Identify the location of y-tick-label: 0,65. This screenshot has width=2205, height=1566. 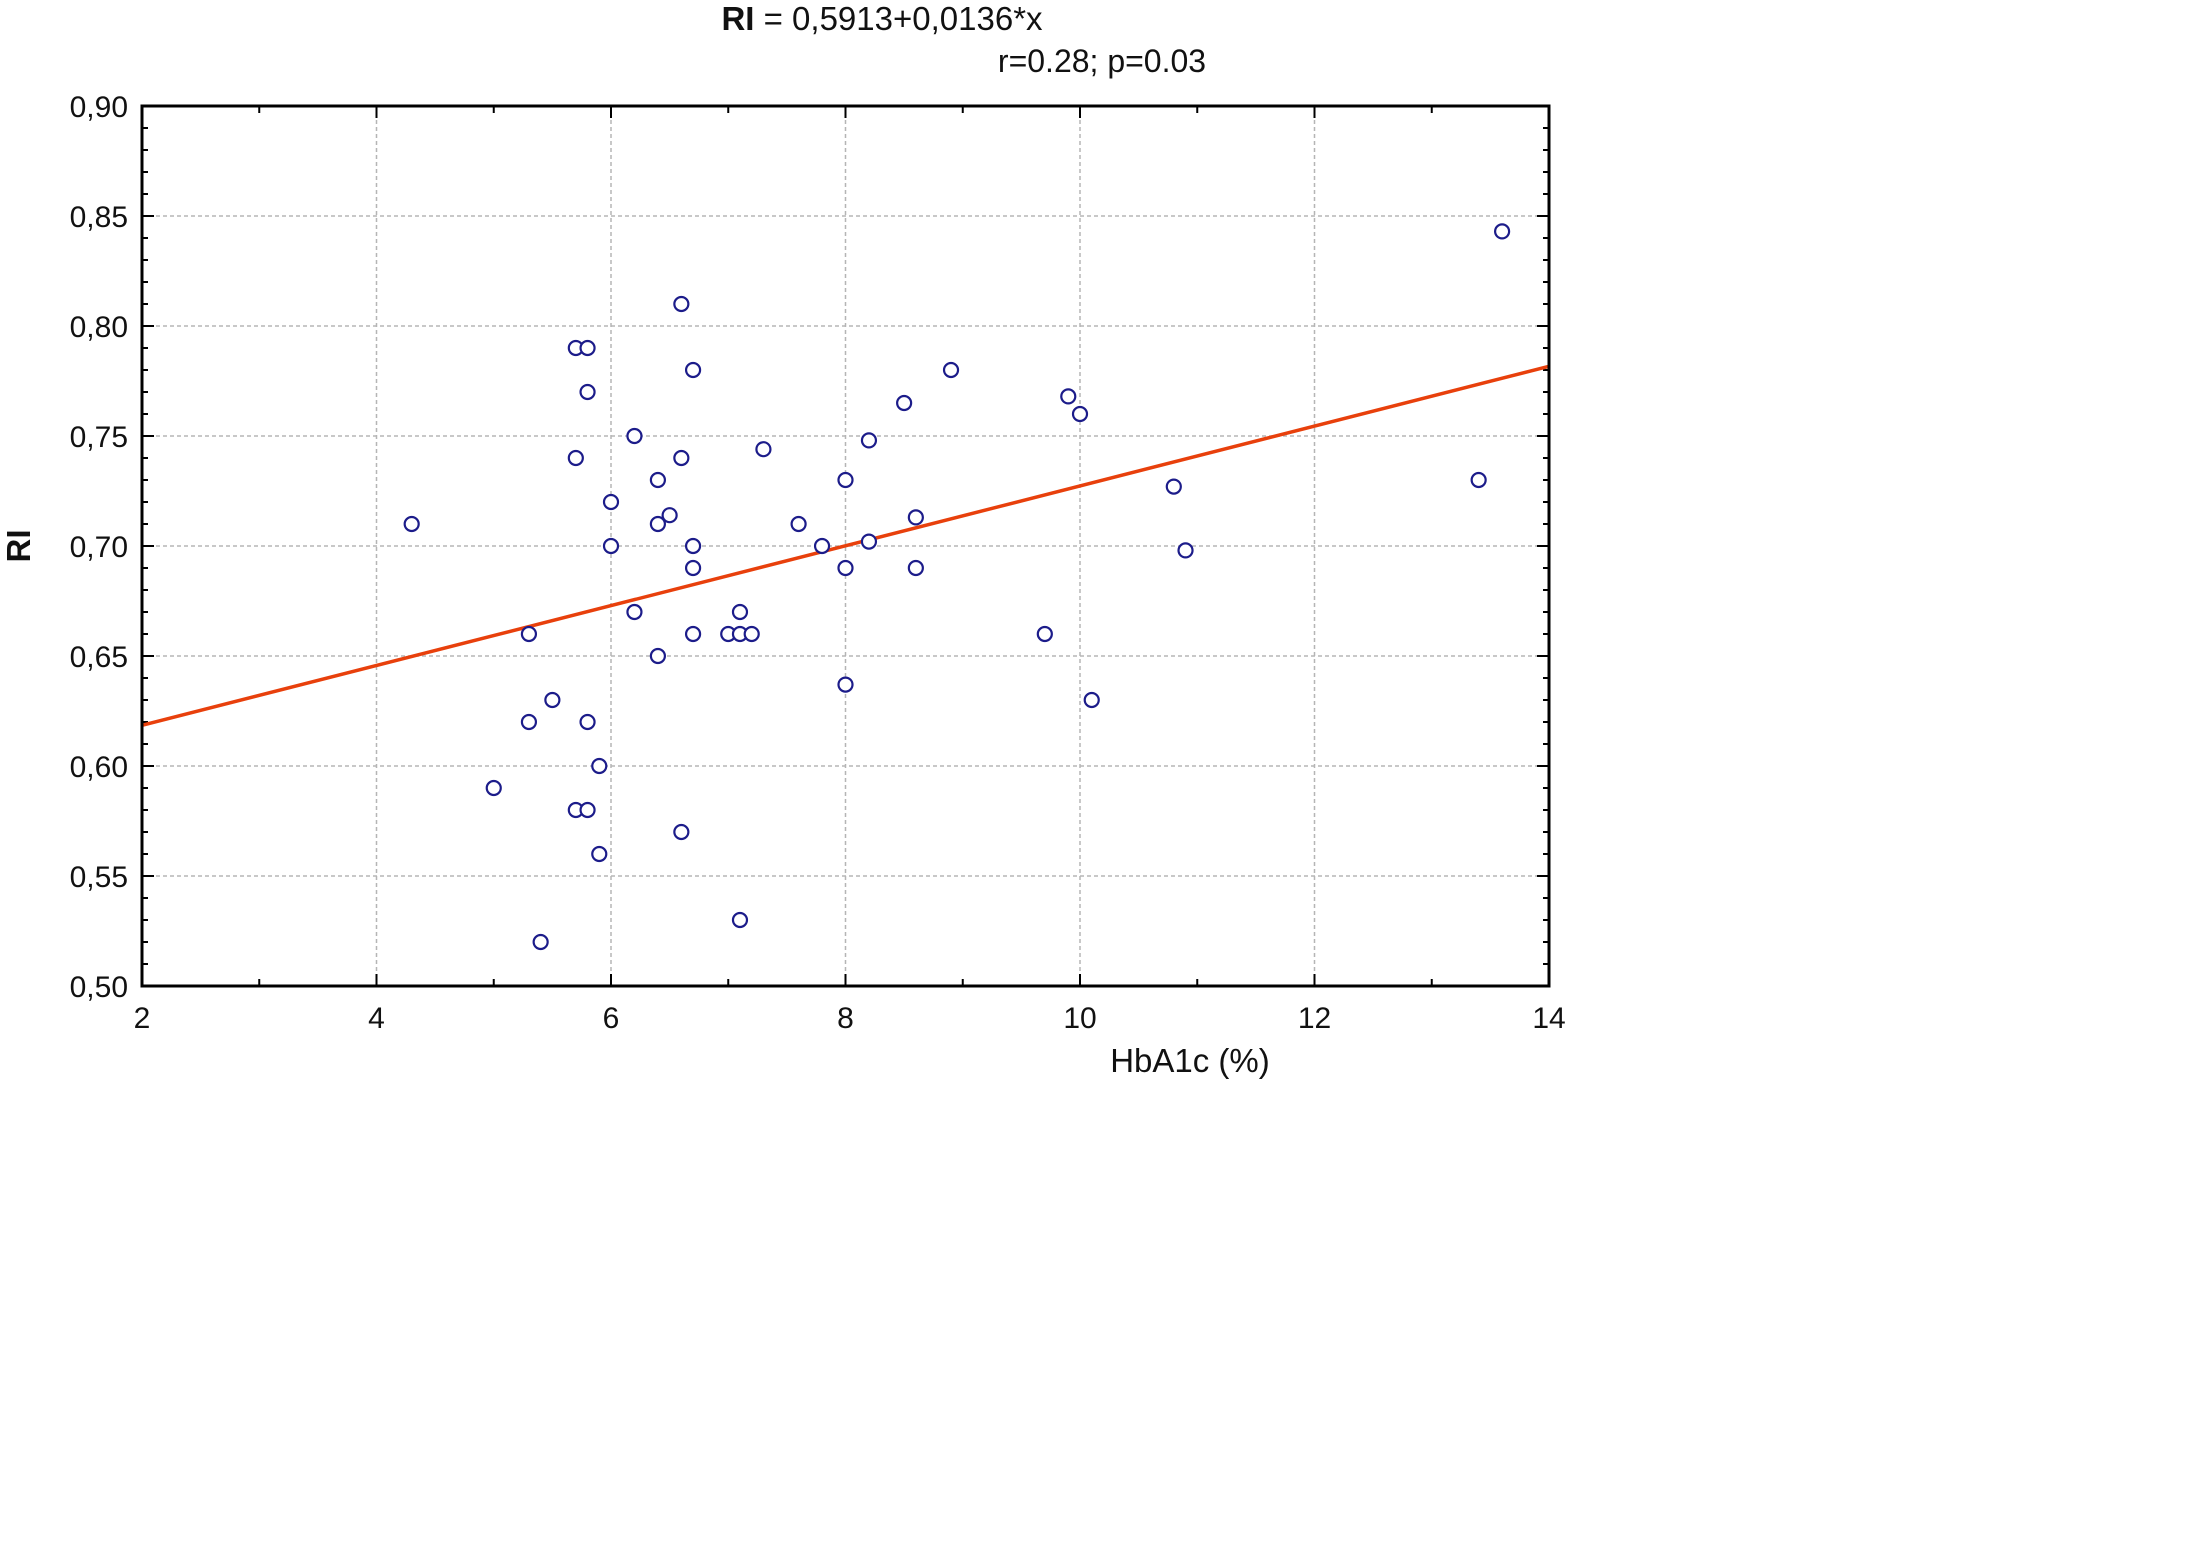
(99, 657).